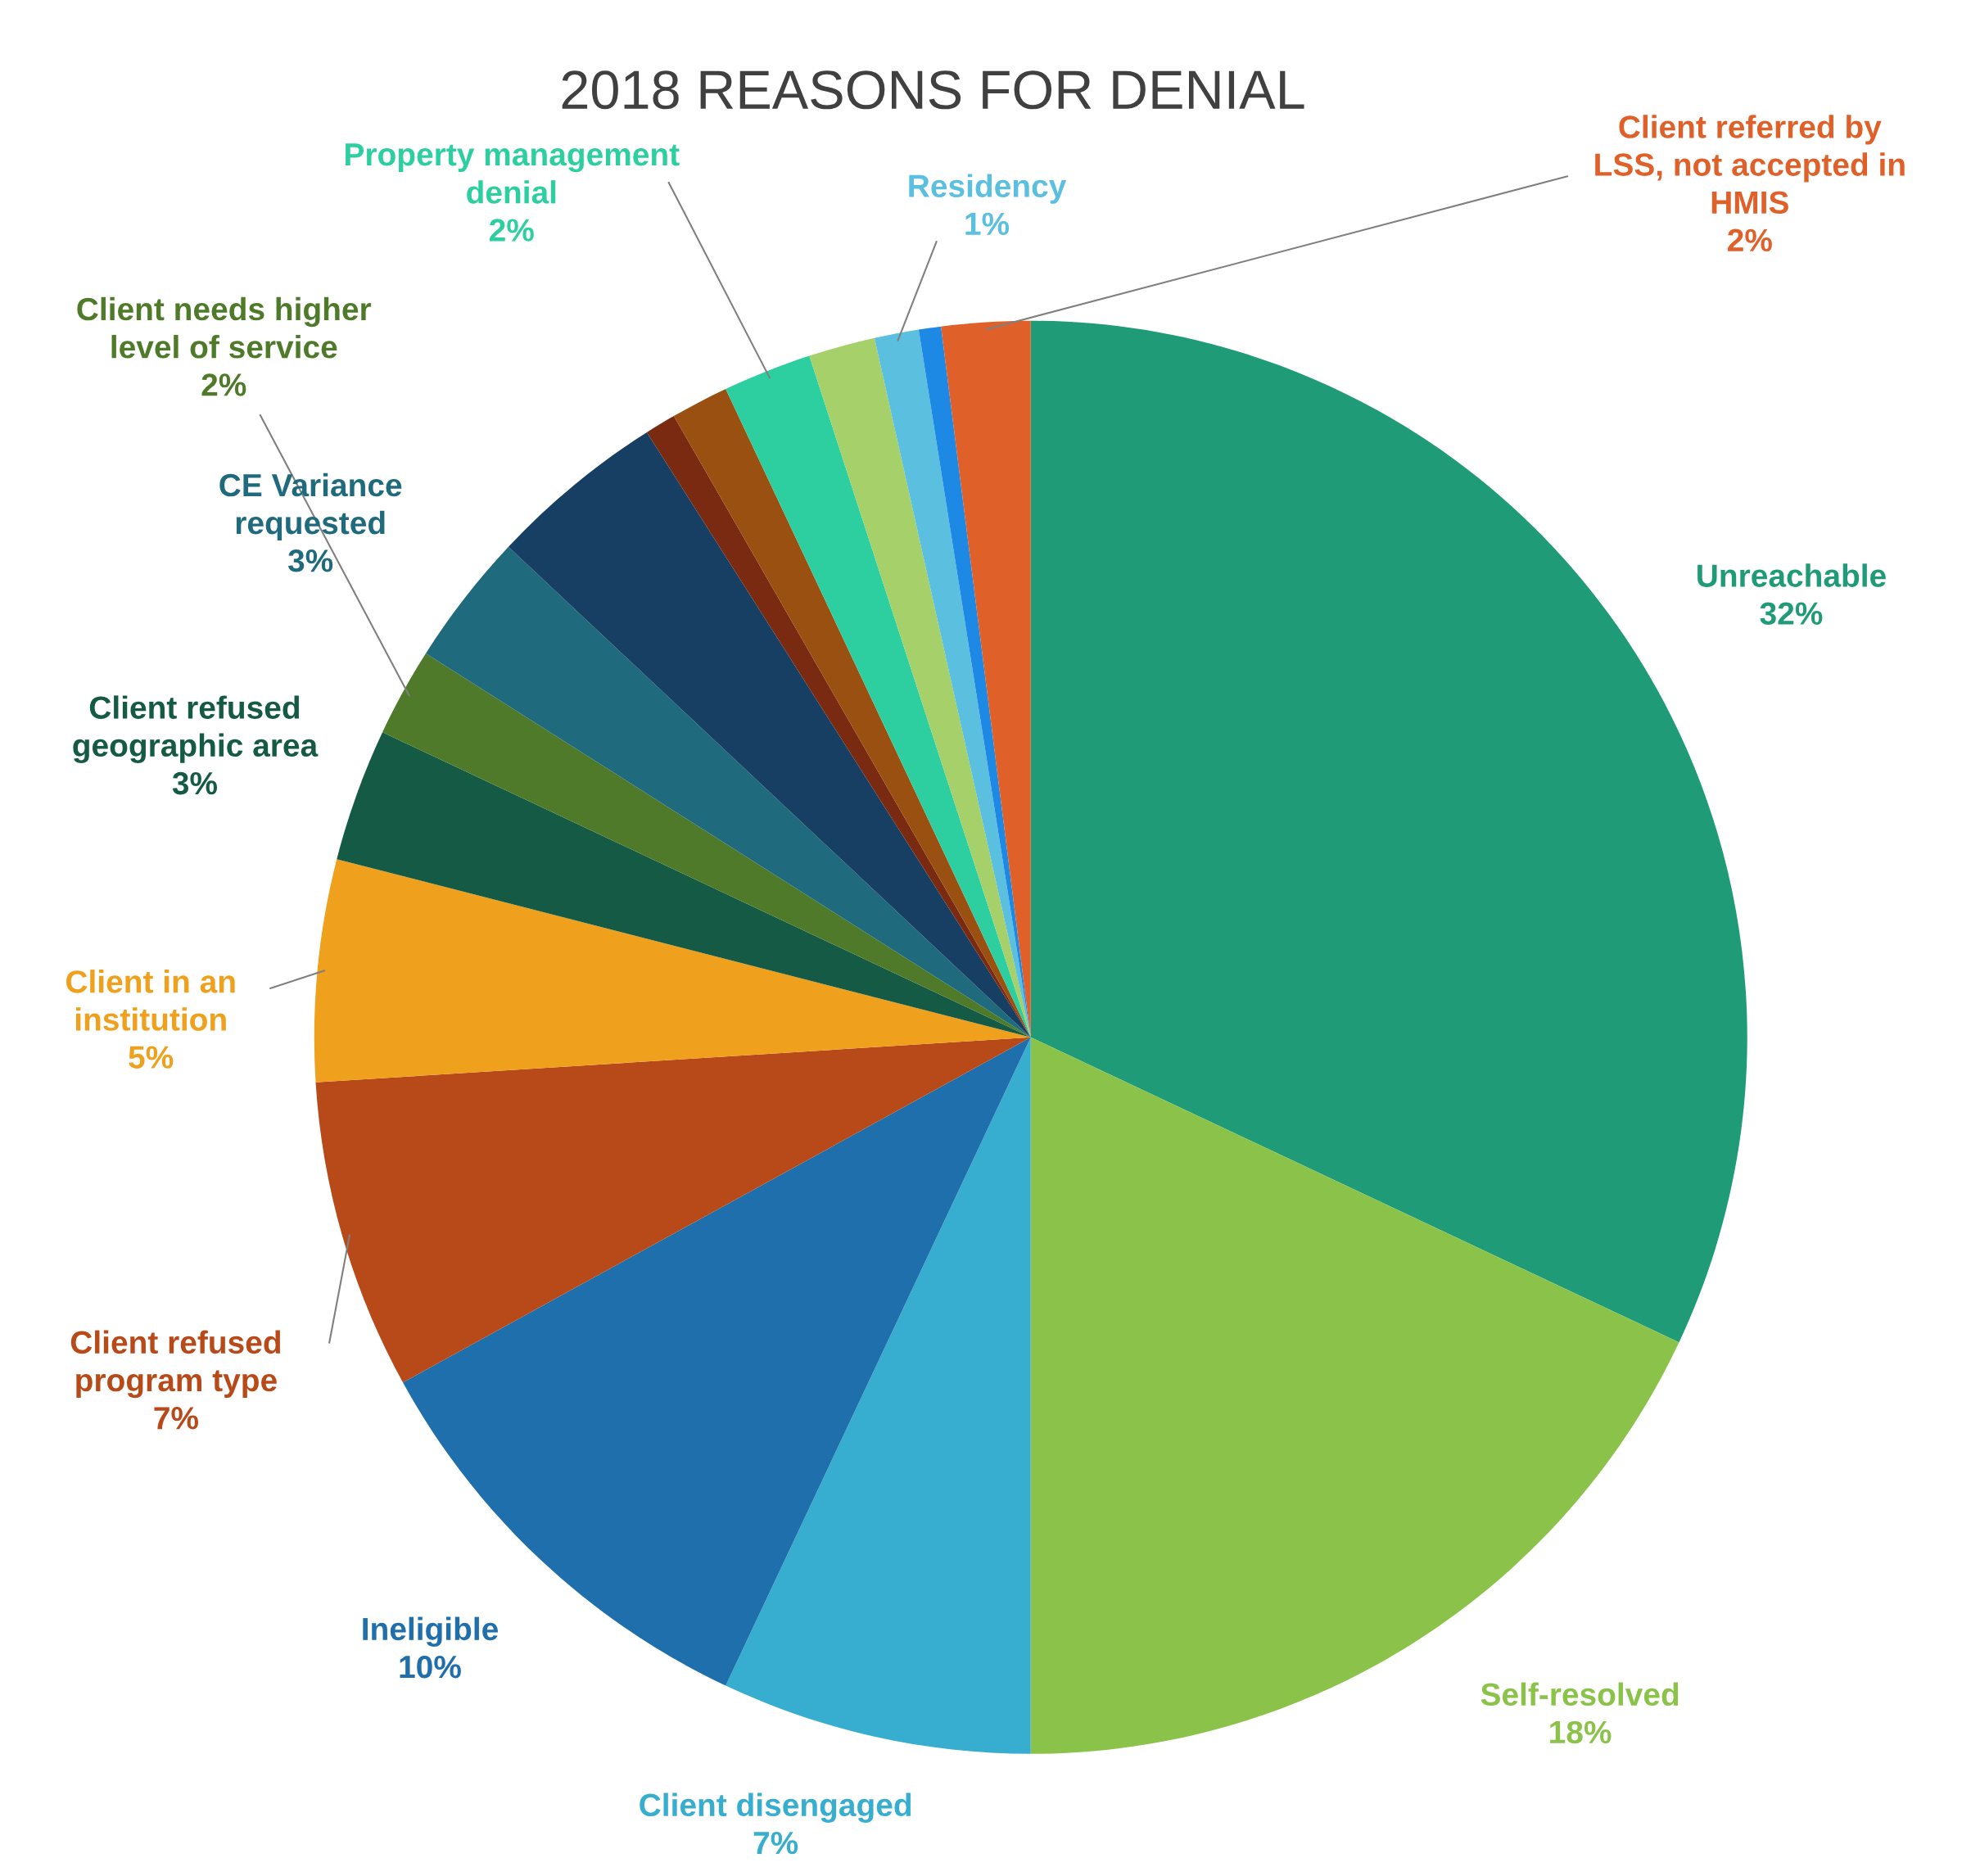  I want to click on data-label: 32%, so click(1791, 614).